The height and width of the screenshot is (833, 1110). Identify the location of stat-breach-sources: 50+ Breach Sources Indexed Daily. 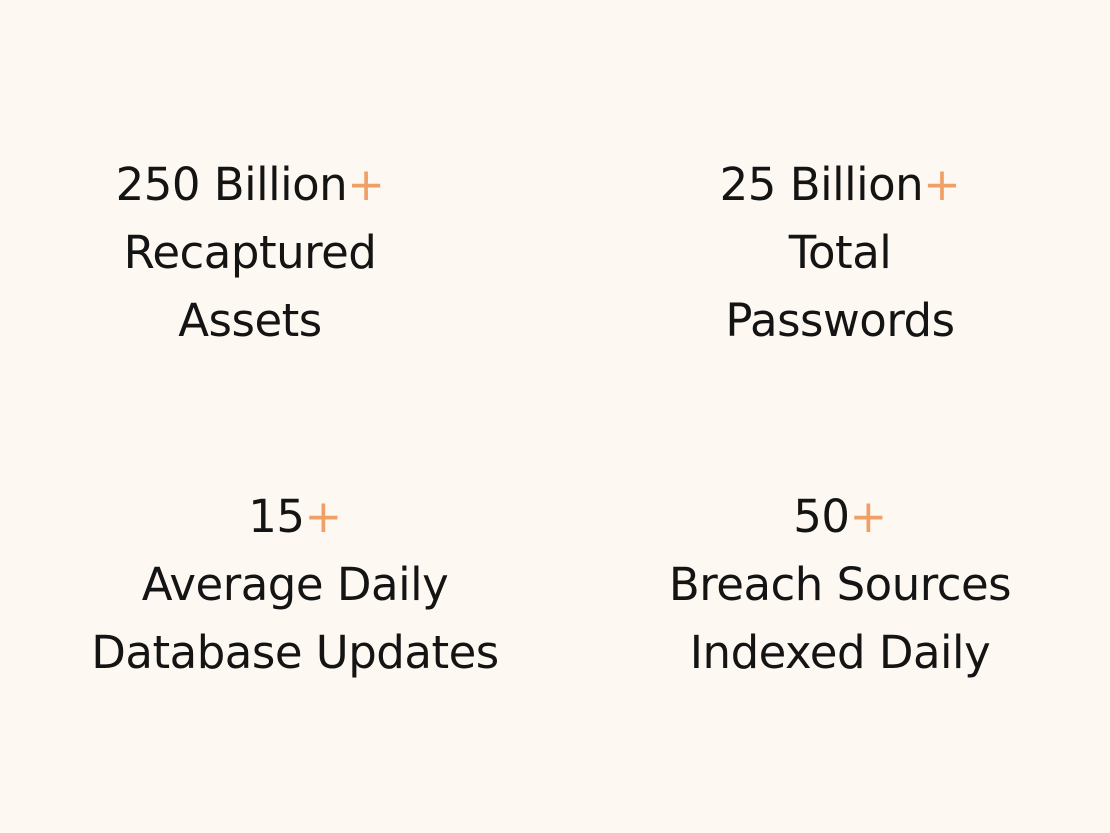
(840, 585).